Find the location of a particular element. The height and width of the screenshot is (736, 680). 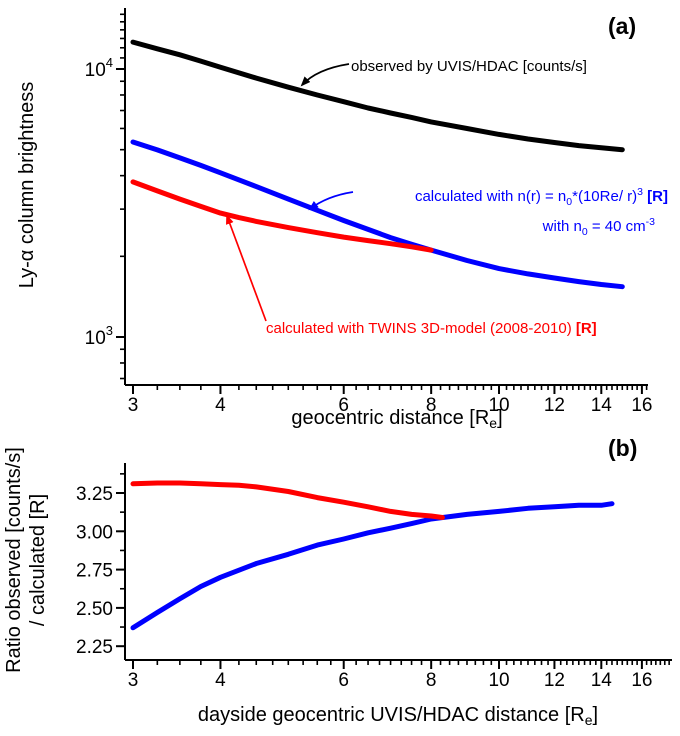

text-segment: calculated with n(r) = n is located at coordinates (490, 196).